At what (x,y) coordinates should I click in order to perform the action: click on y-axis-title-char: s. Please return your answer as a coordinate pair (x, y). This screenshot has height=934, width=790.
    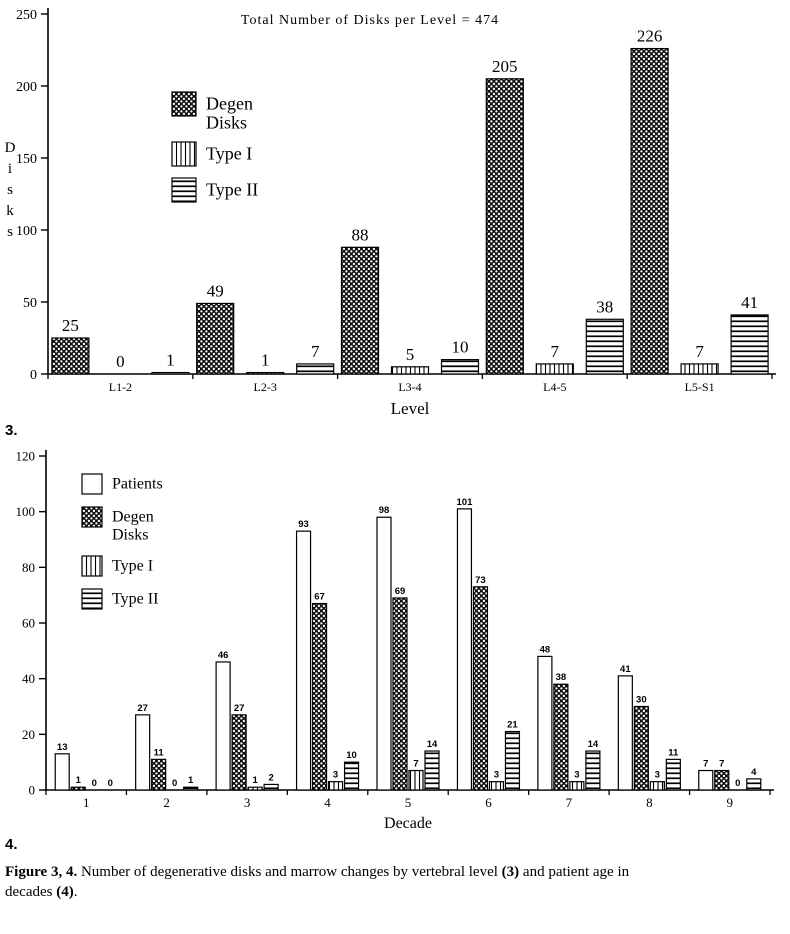
    Looking at the image, I should click on (10, 190).